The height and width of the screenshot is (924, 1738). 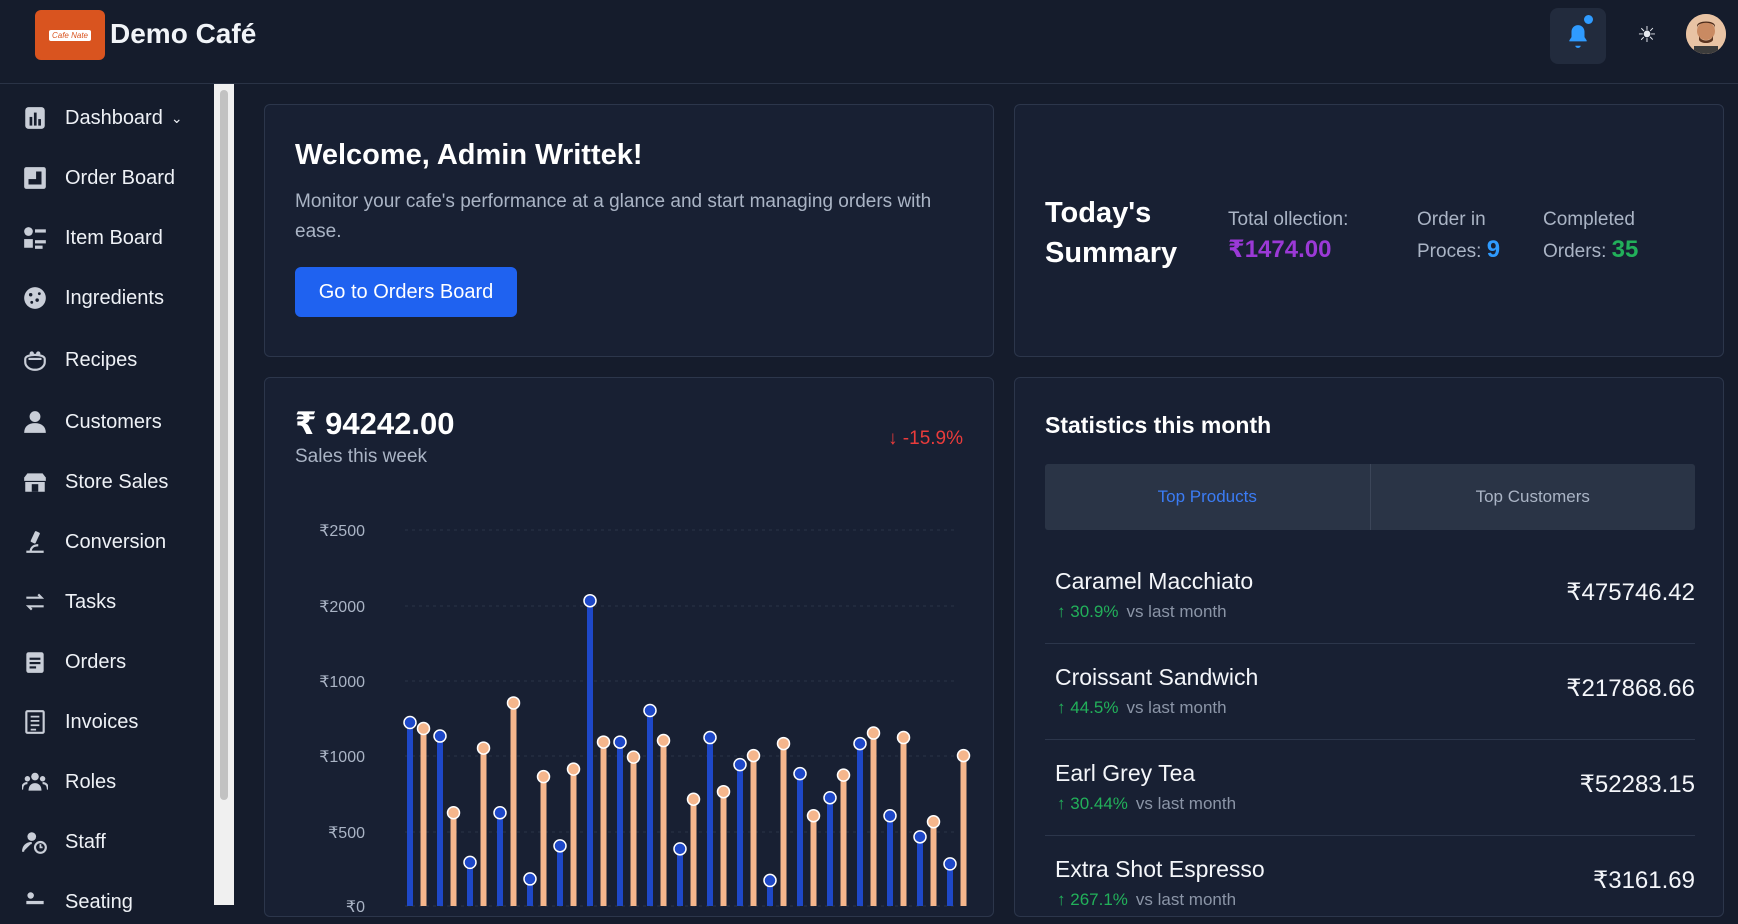 I want to click on sidebar-item-tasks: Tasks, so click(x=107, y=602).